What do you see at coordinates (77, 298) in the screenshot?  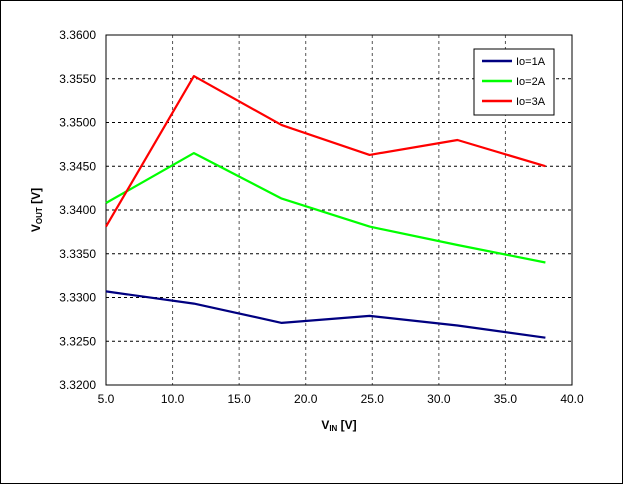 I see `y-tick-label: 3.3300` at bounding box center [77, 298].